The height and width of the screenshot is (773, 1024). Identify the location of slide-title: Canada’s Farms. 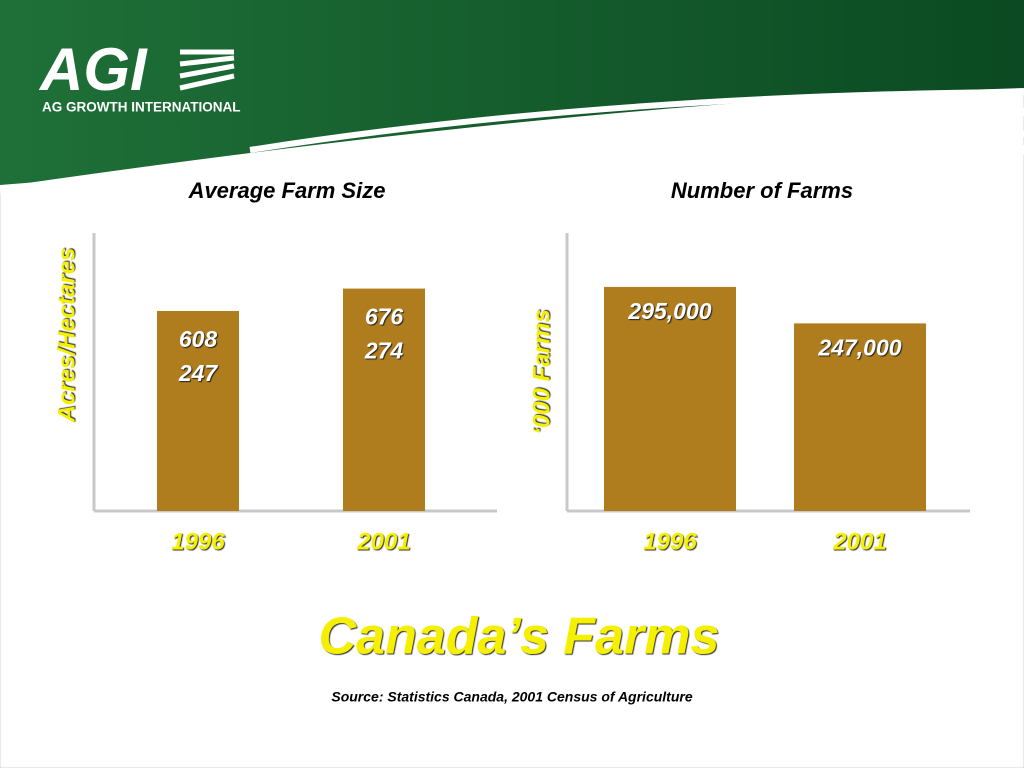
(519, 637).